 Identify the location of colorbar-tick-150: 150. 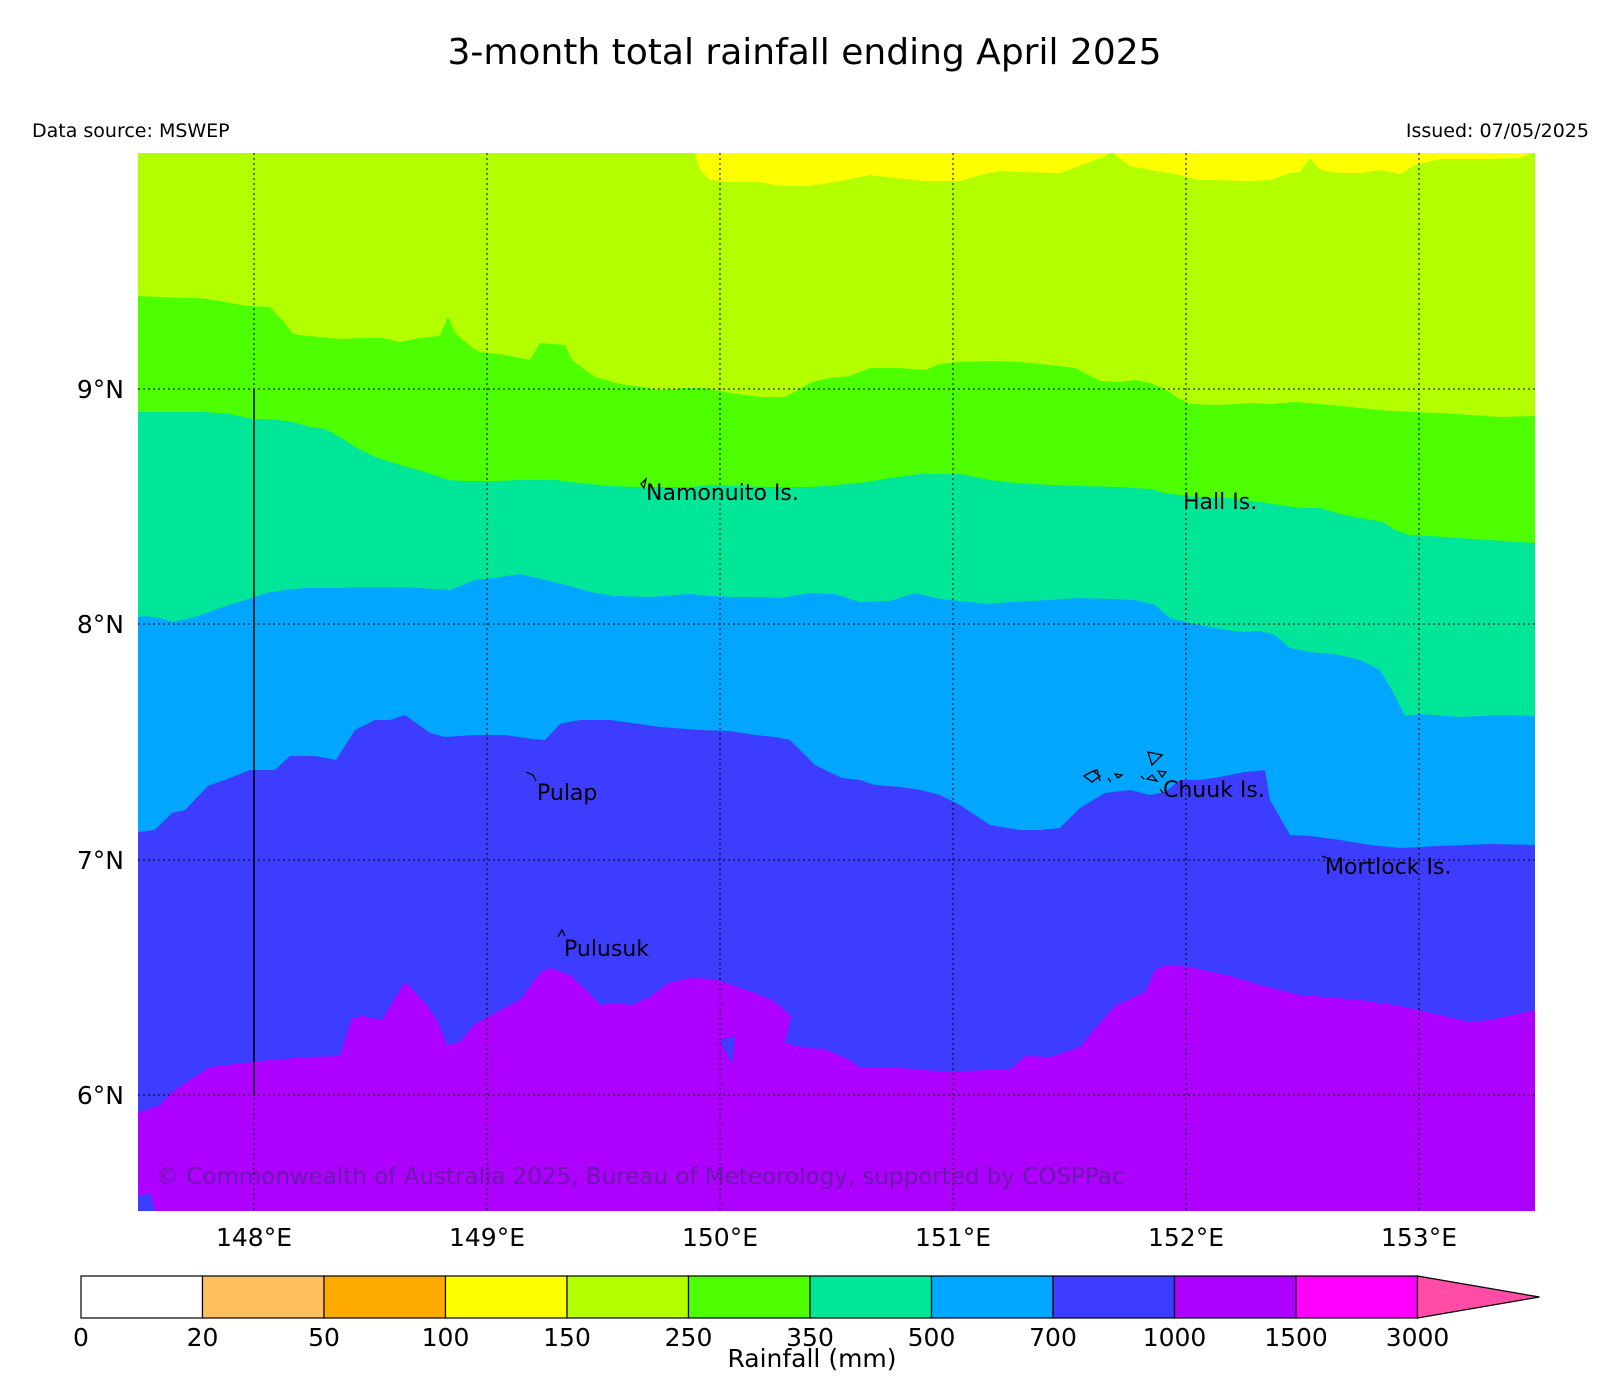
(567, 1337).